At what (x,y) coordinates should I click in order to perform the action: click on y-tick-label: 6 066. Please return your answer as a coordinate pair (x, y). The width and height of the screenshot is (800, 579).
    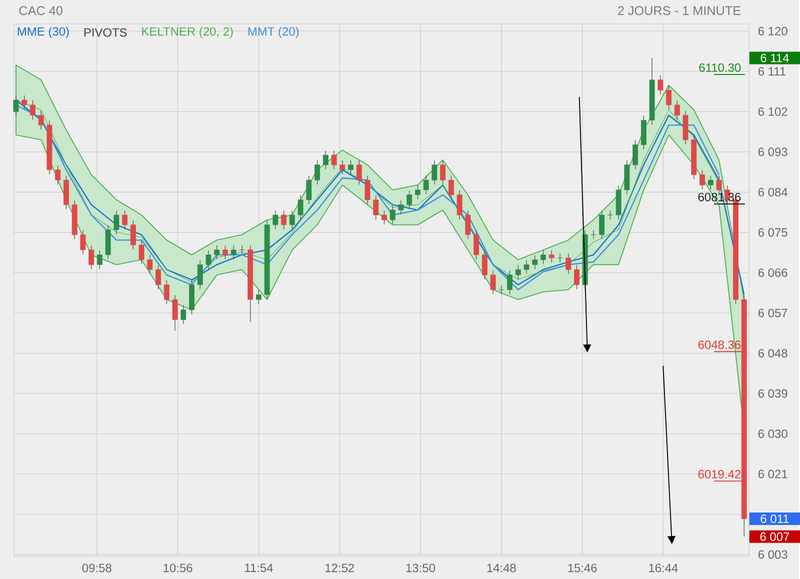
    Looking at the image, I should click on (773, 272).